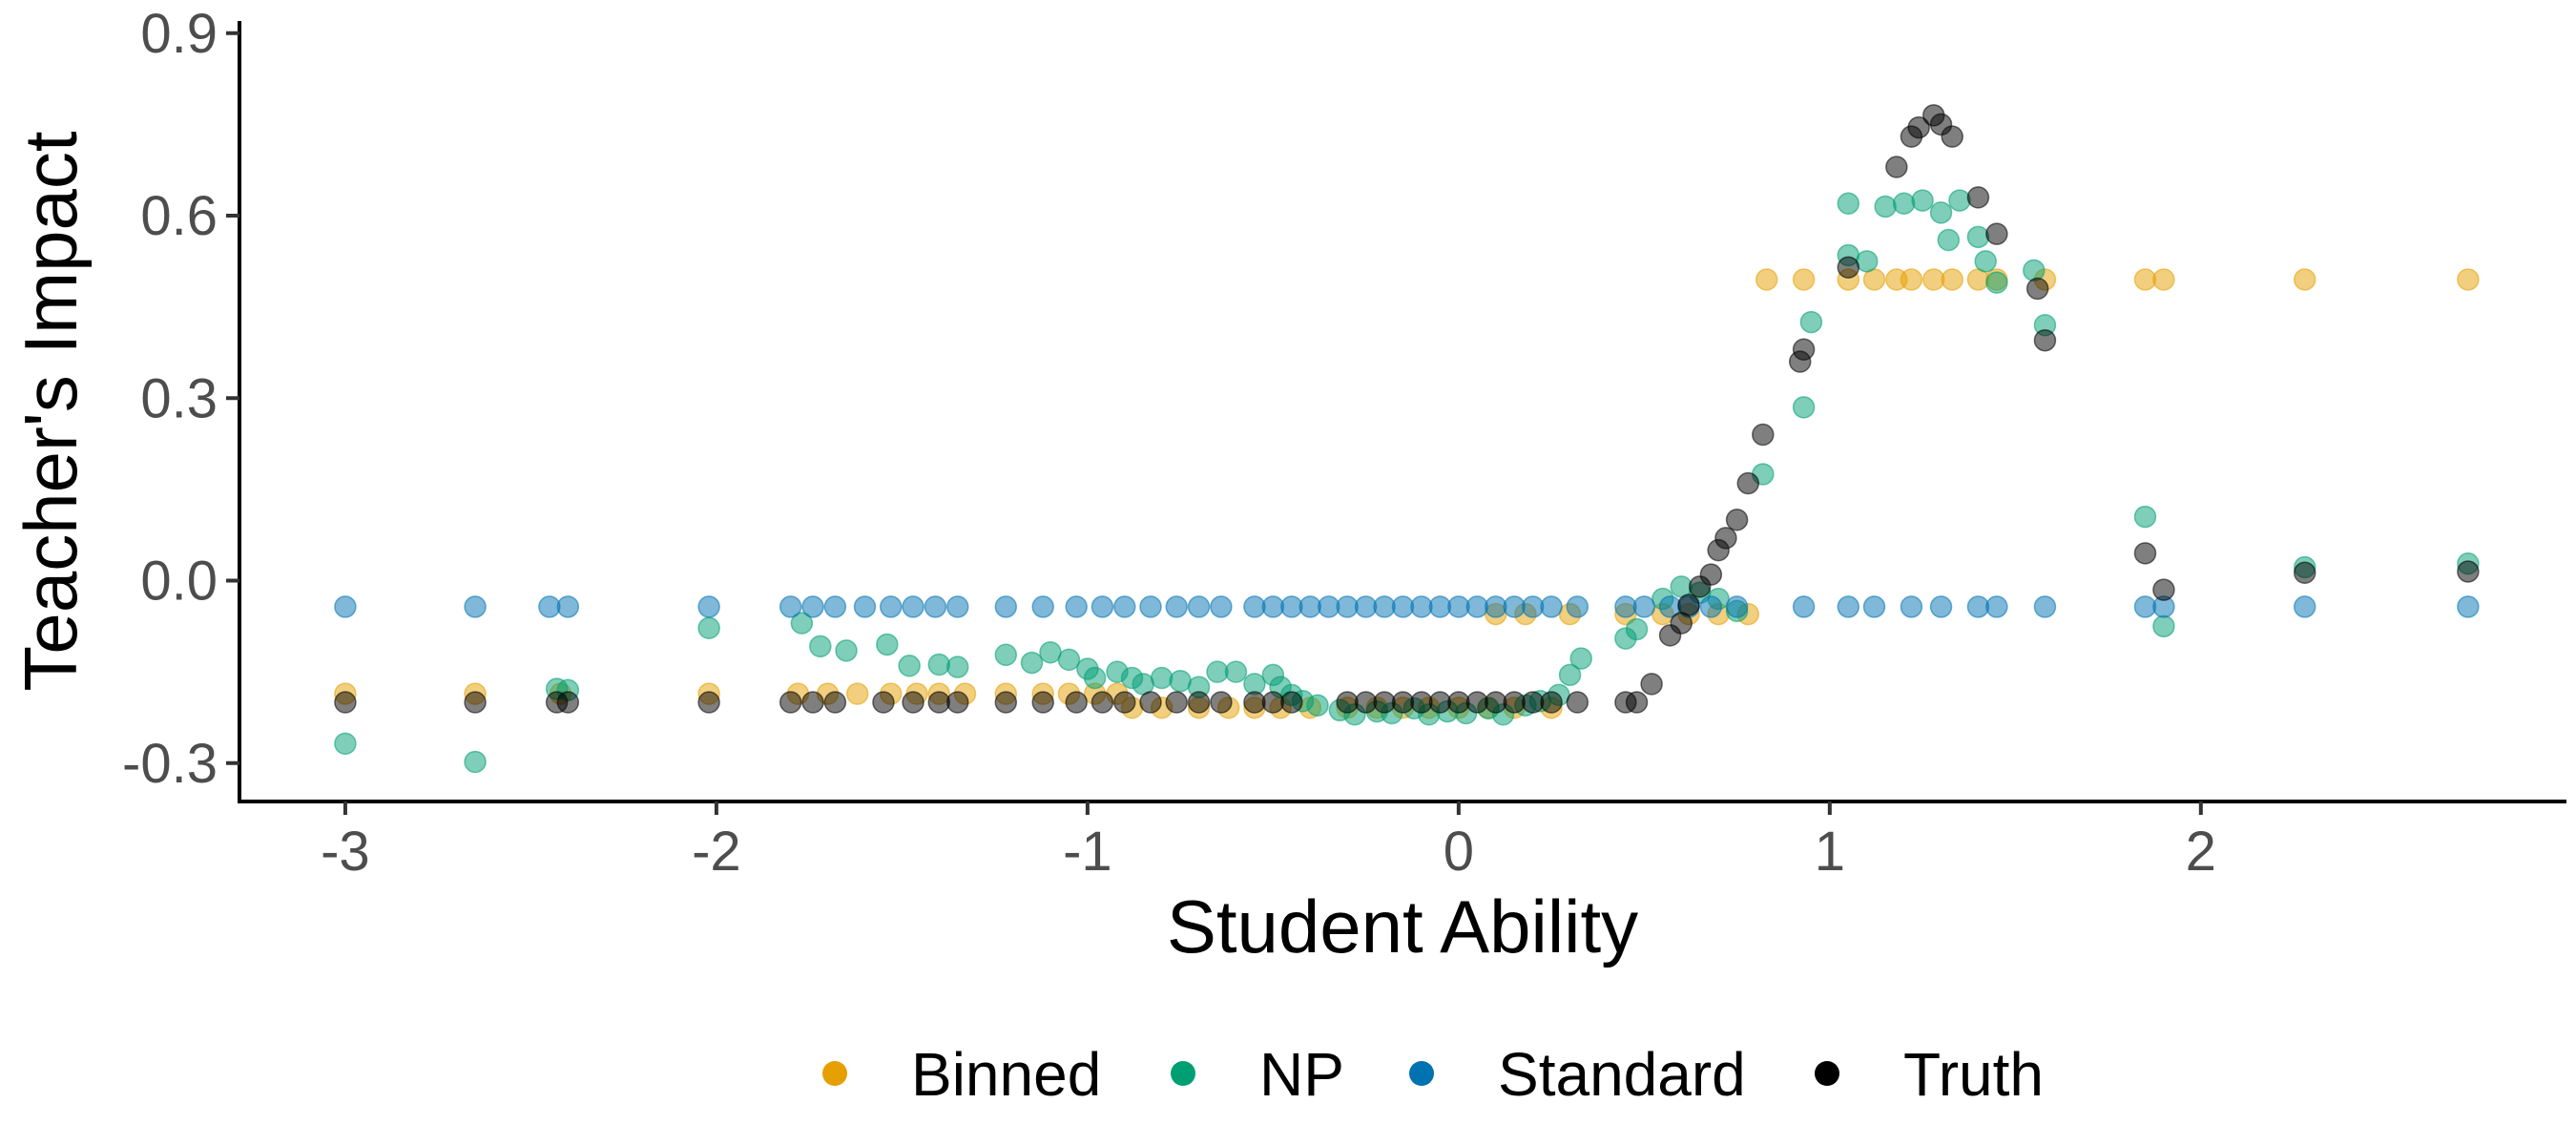 This screenshot has height=1145, width=2576. I want to click on legend-key-standard, so click(1421, 1073).